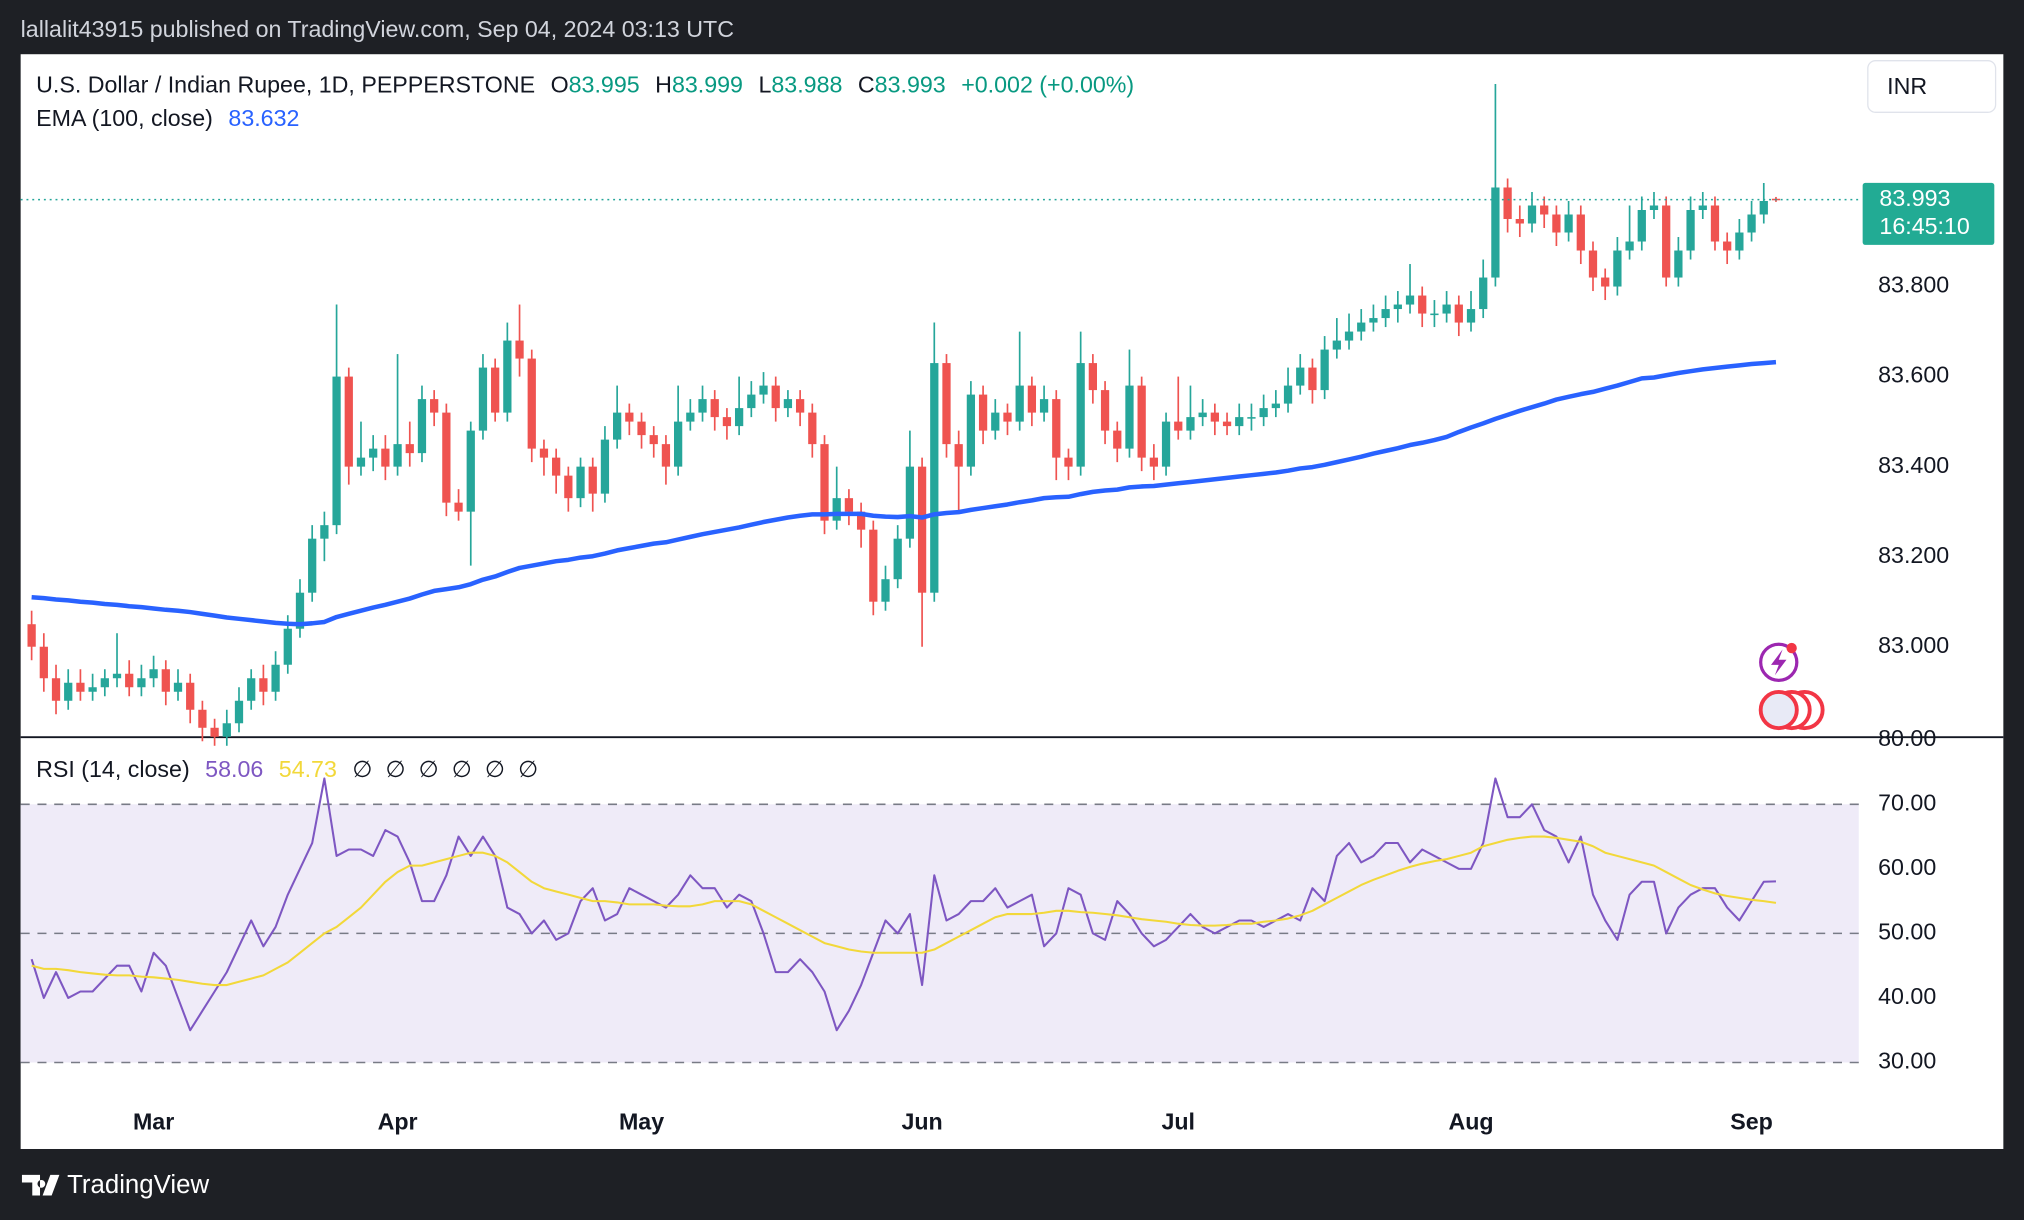 The width and height of the screenshot is (2024, 1220). What do you see at coordinates (1791, 686) in the screenshot?
I see `event-icons` at bounding box center [1791, 686].